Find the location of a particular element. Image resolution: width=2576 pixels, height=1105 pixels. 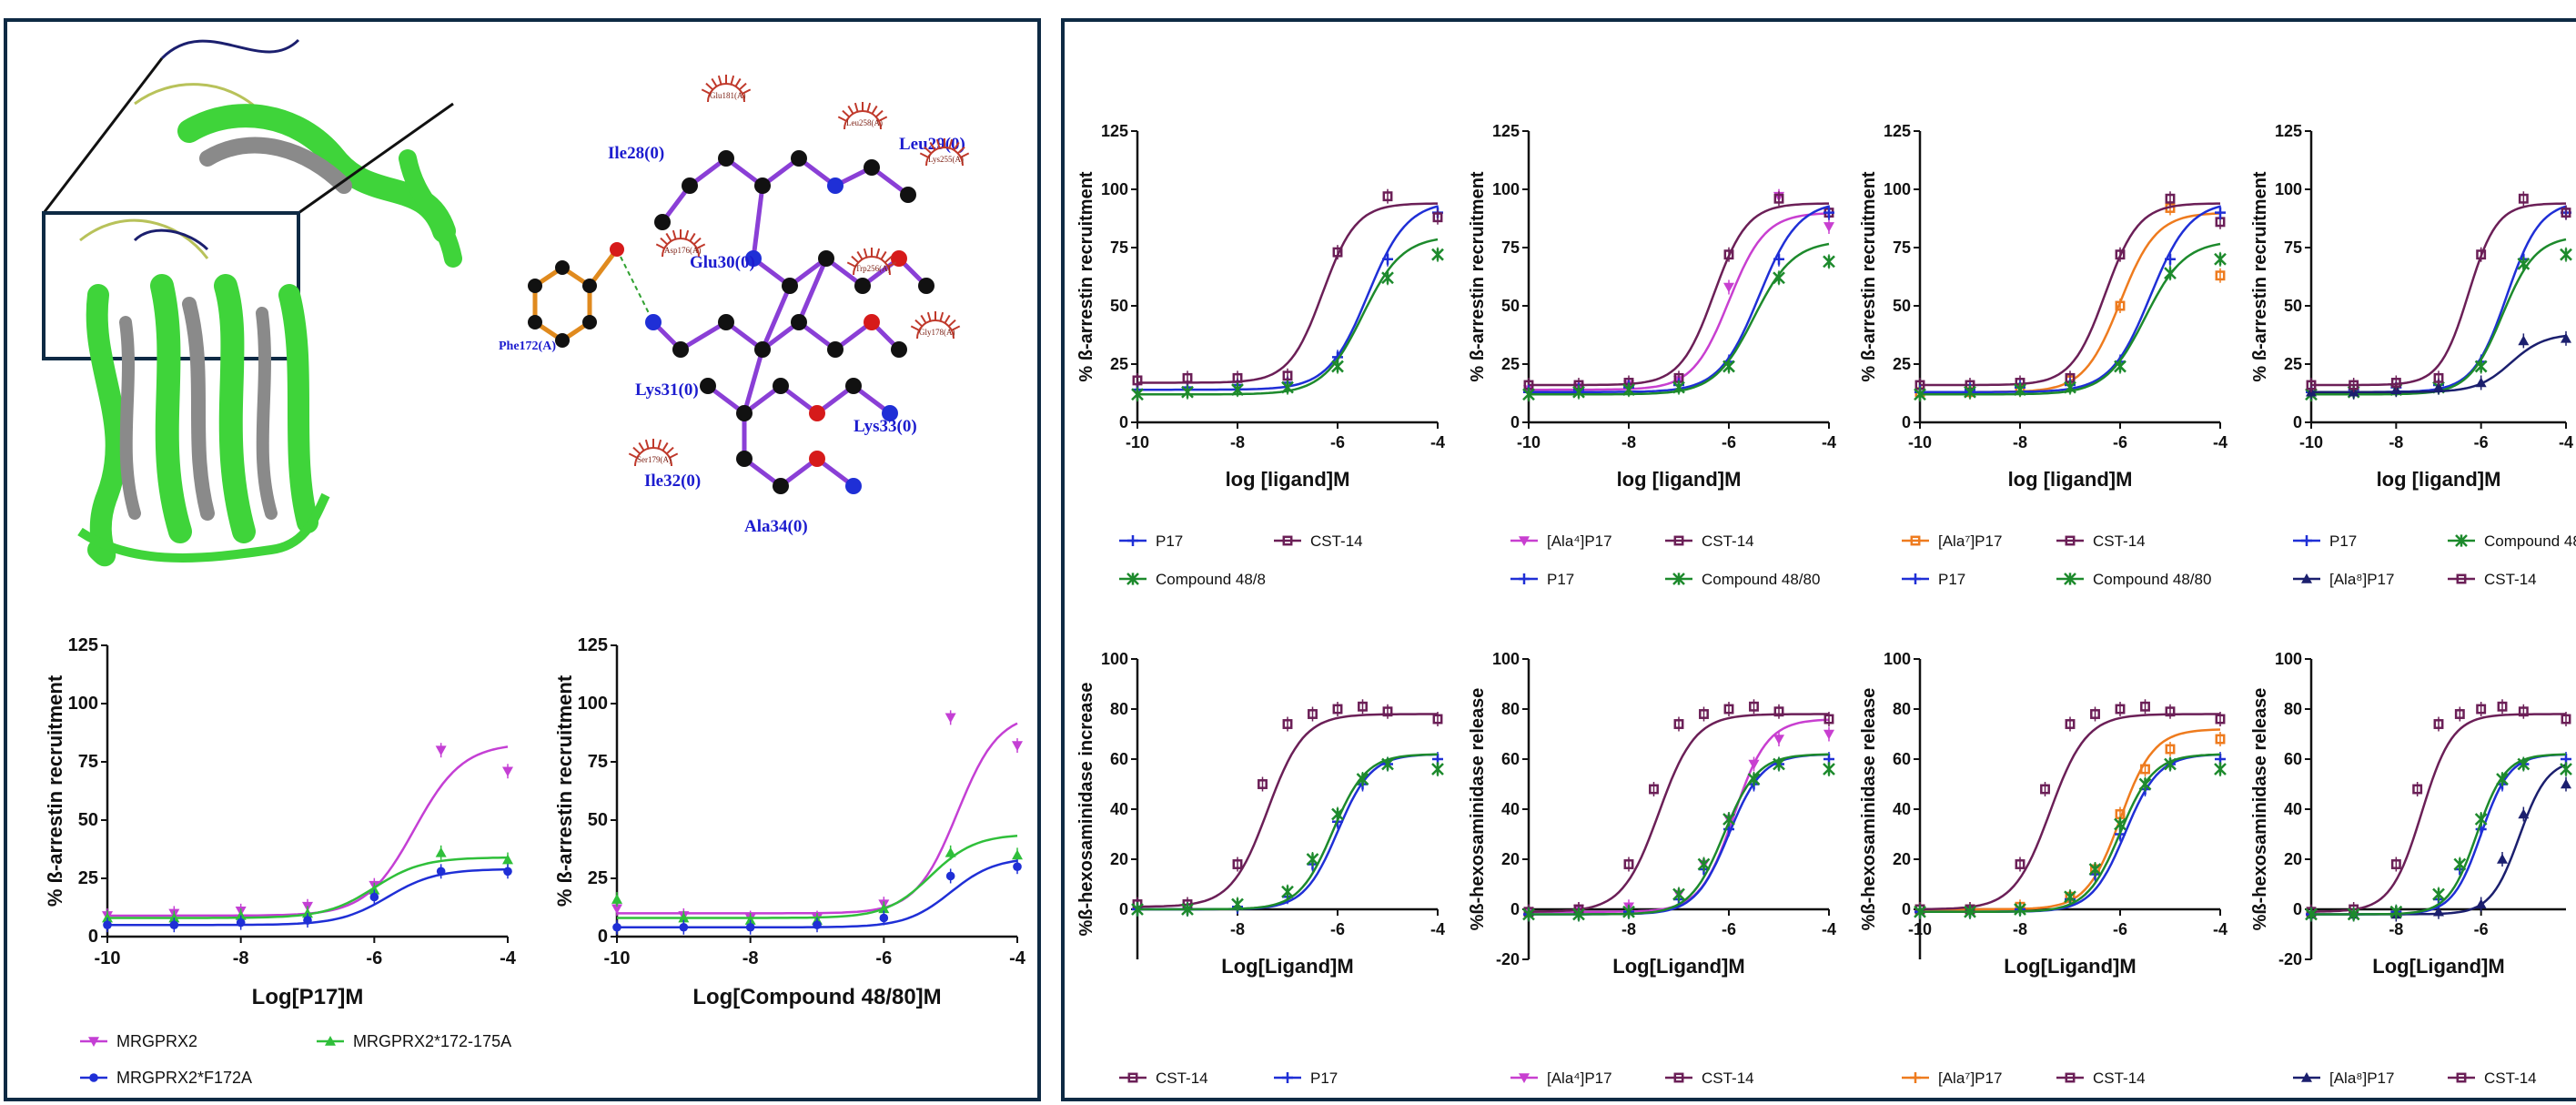

legend-label: Compound 48/80 is located at coordinates (2152, 579).